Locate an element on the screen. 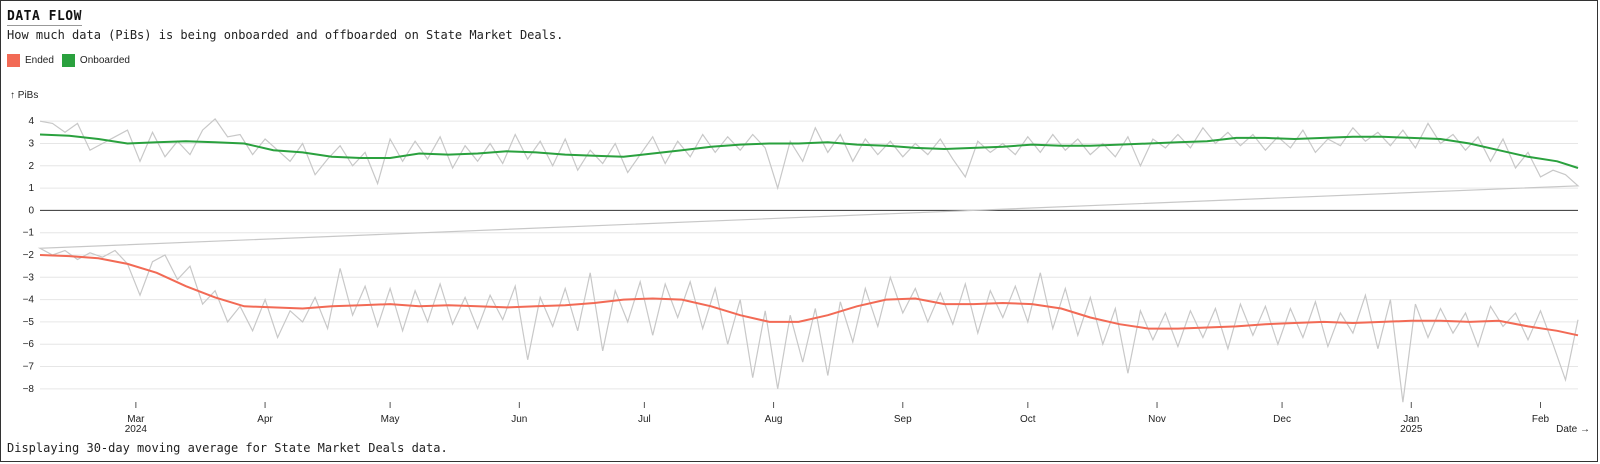 This screenshot has width=1600, height=464. series-onboarded-line is located at coordinates (809, 151).